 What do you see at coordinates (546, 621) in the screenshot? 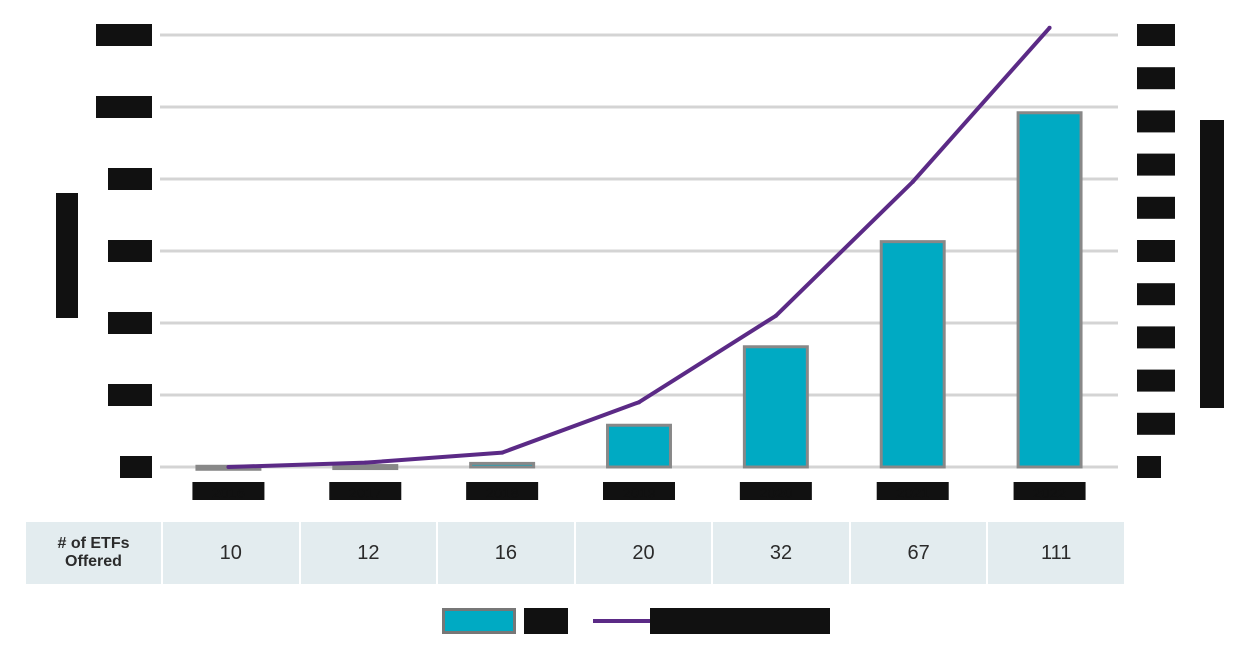
I see `legend-bar-label` at bounding box center [546, 621].